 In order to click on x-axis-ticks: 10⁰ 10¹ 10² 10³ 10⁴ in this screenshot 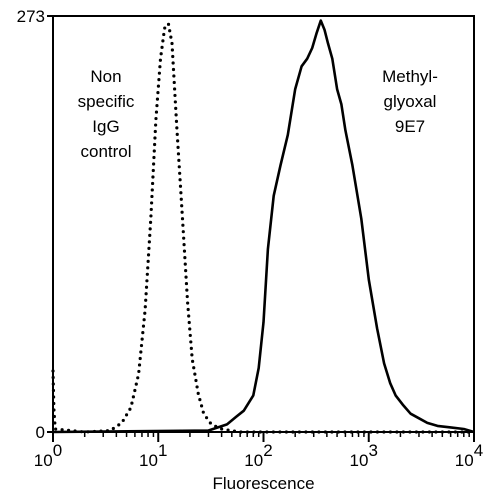, I will do `click(258, 451)`.